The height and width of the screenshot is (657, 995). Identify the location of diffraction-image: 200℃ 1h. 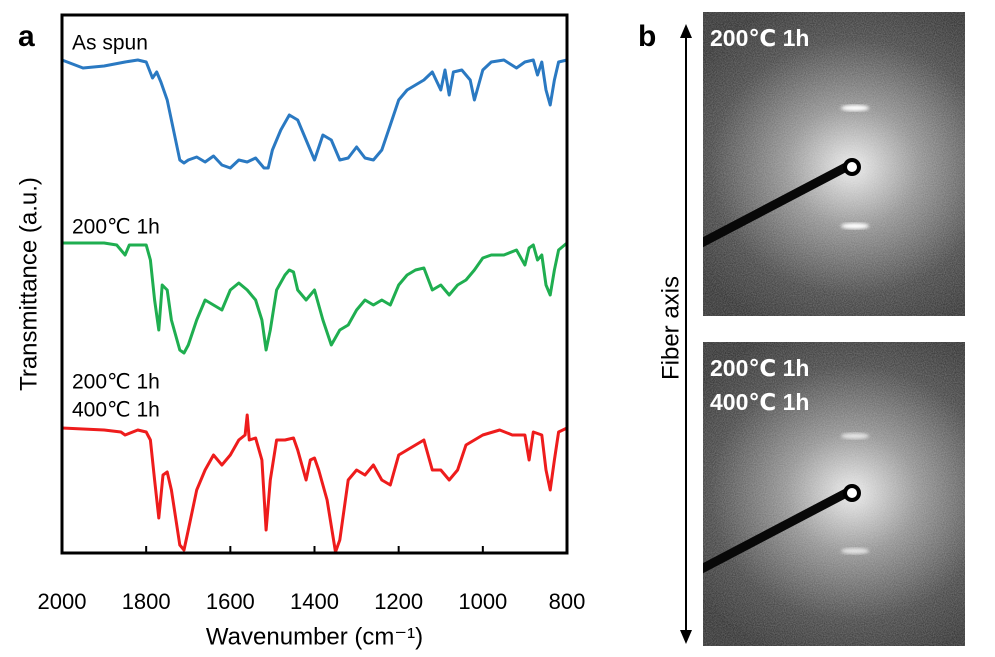
(834, 164).